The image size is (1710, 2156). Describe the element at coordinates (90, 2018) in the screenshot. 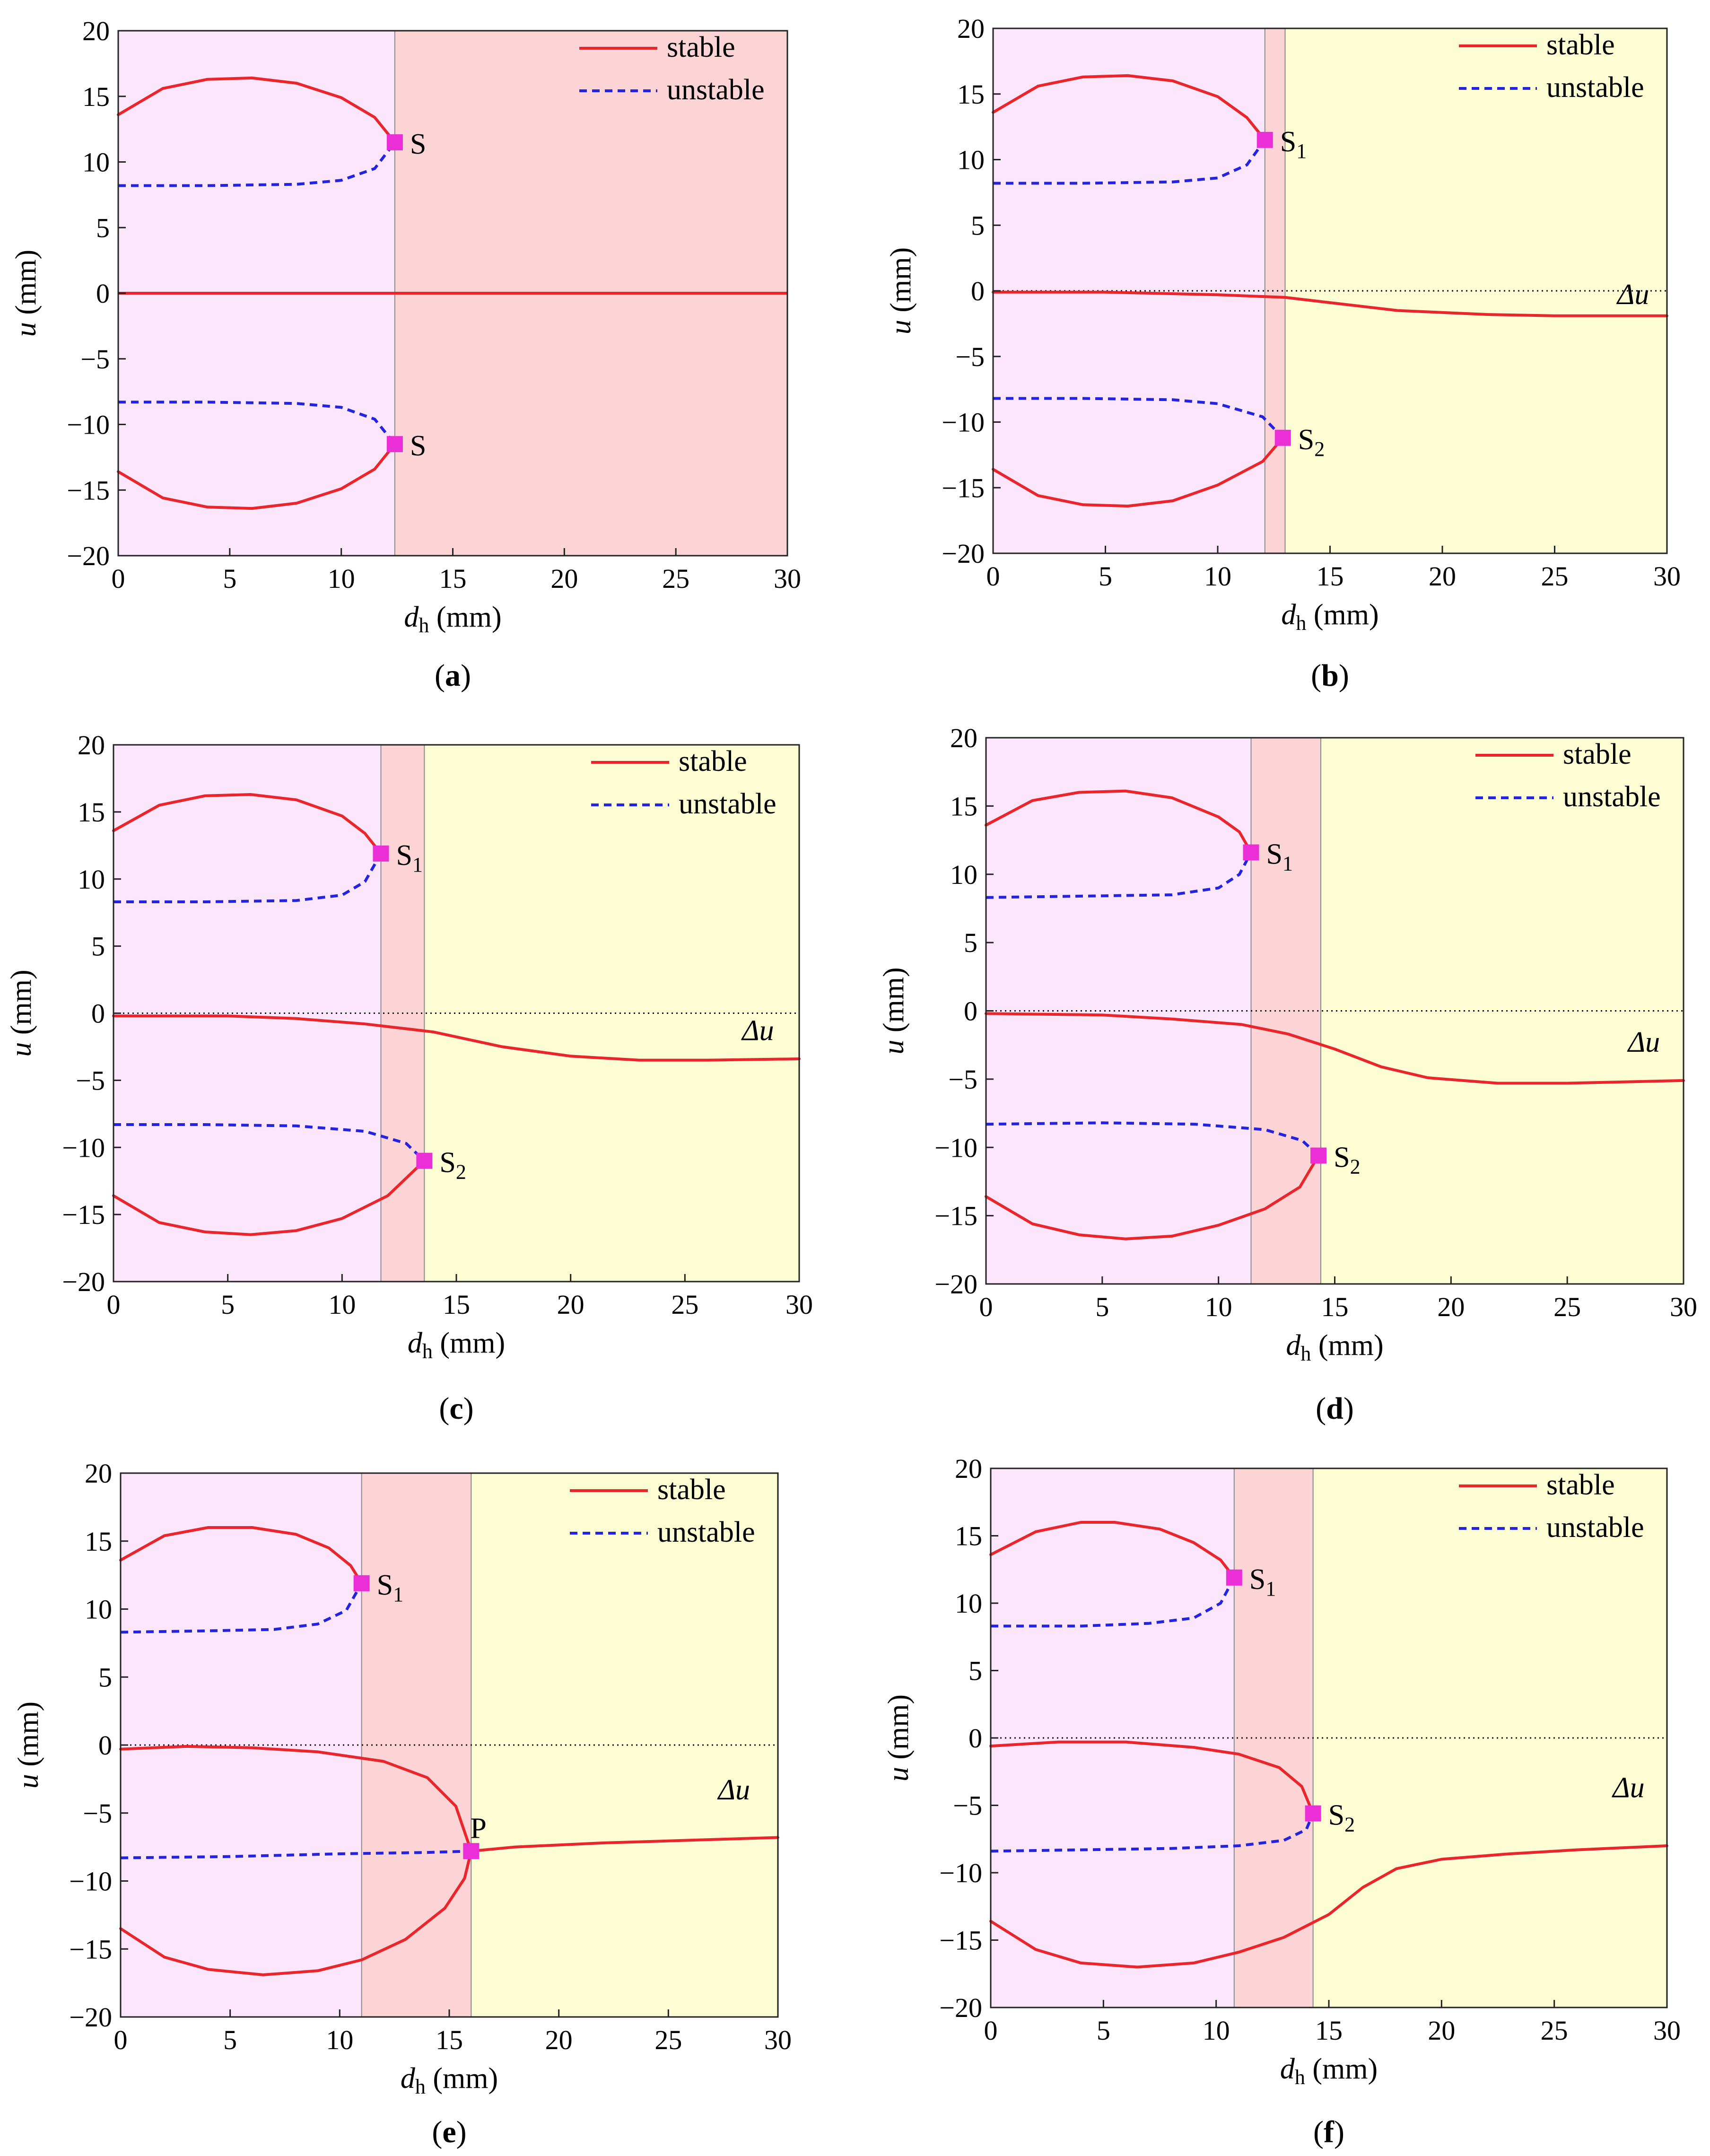

I see `y-tick-label: −20` at that location.